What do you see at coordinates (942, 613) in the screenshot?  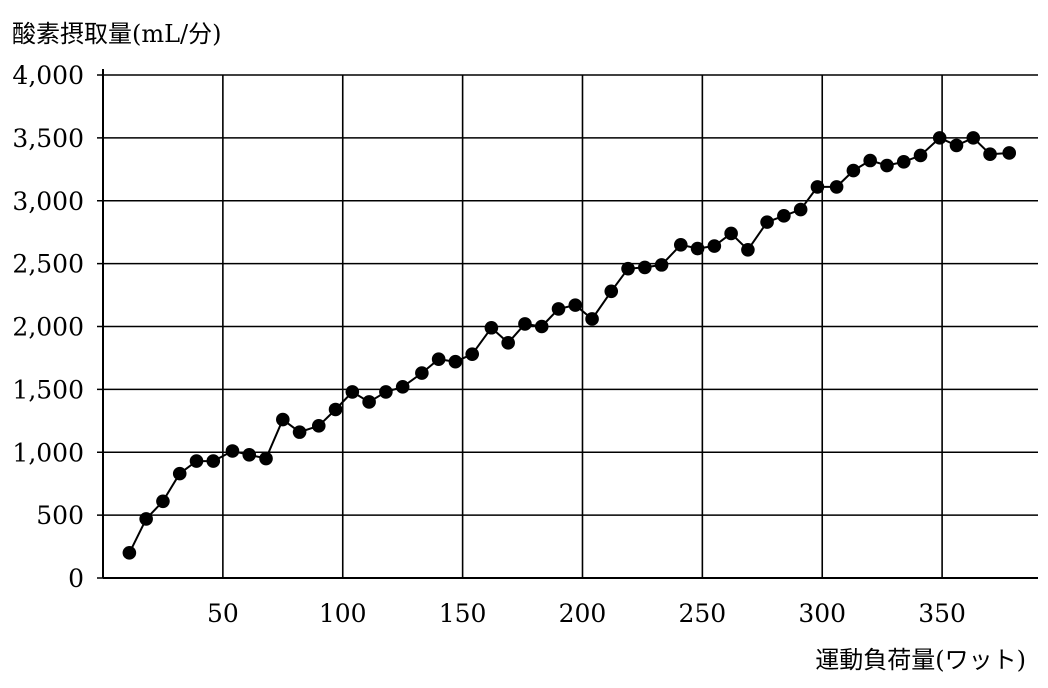 I see `x-tick-label: 350` at bounding box center [942, 613].